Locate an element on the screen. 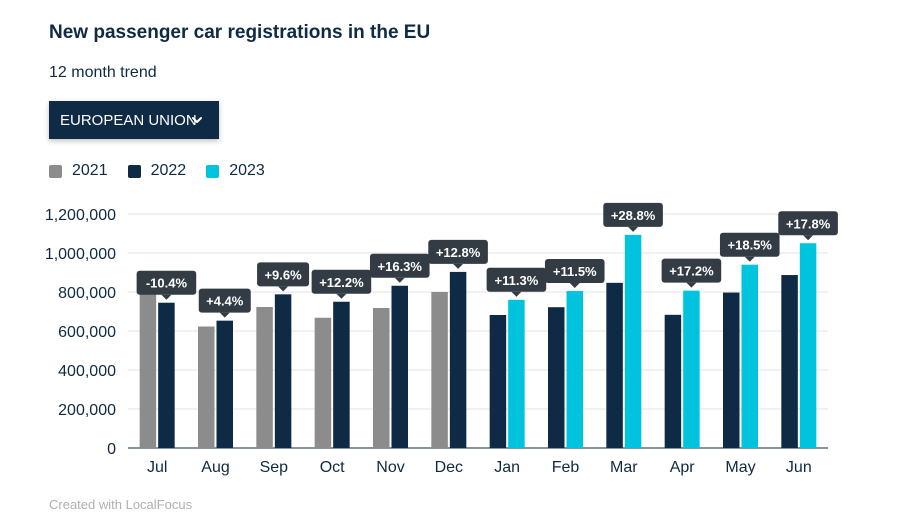 The width and height of the screenshot is (900, 512). annotation-bubble: +11.5% is located at coordinates (574, 274).